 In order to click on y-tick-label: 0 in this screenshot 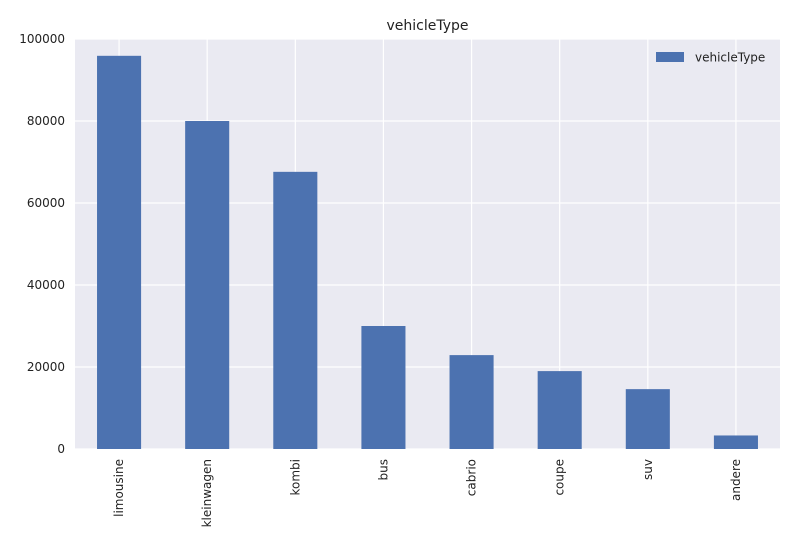, I will do `click(61, 449)`.